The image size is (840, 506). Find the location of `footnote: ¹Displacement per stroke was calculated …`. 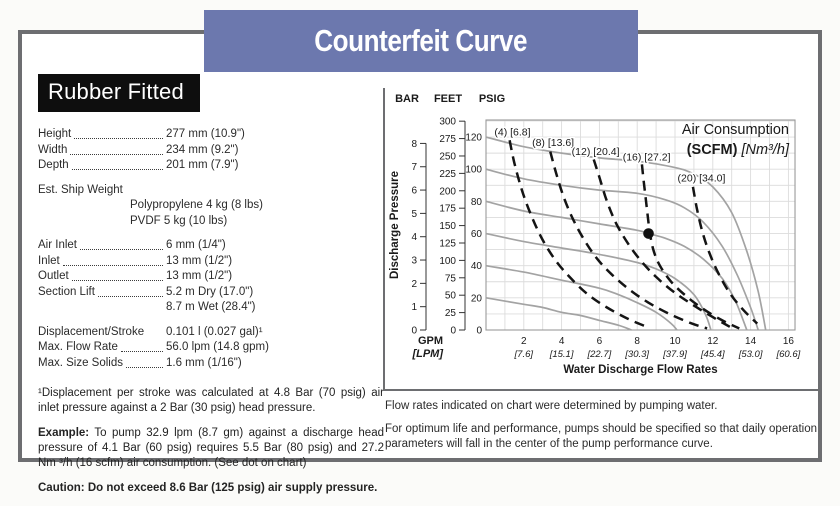

footnote: ¹Displacement per stroke was calculated … is located at coordinates (211, 400).